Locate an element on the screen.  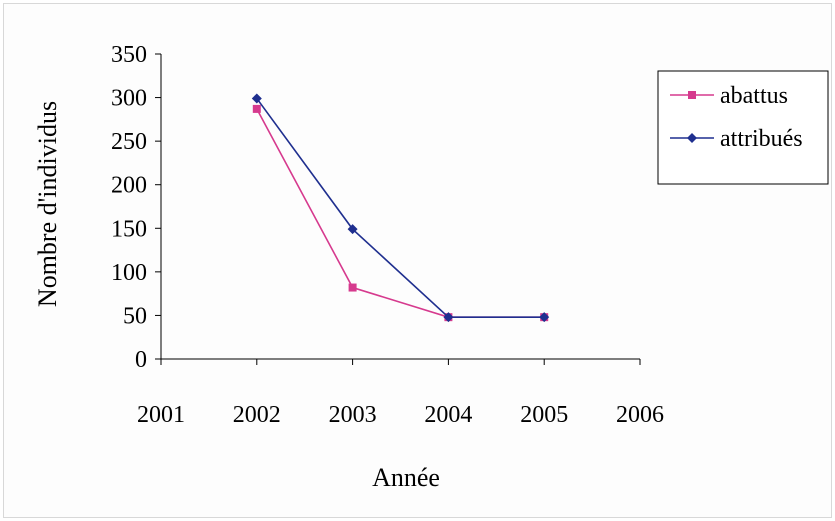
legend-item-attribués: attribués is located at coordinates (736, 139).